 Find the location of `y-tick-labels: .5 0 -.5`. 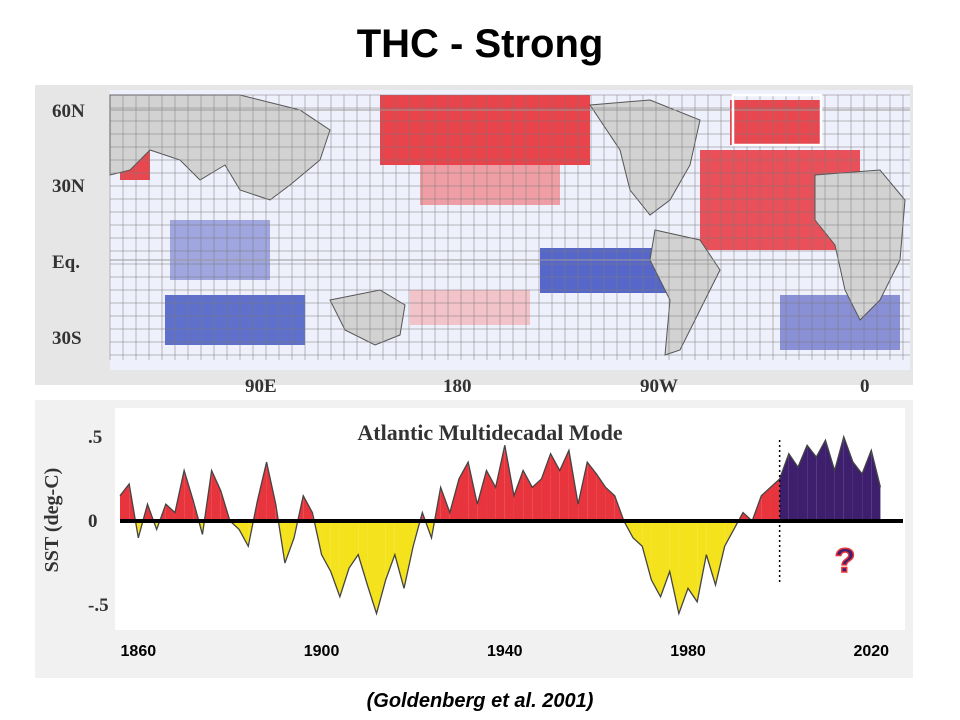

y-tick-labels: .5 0 -.5 is located at coordinates (98, 521).